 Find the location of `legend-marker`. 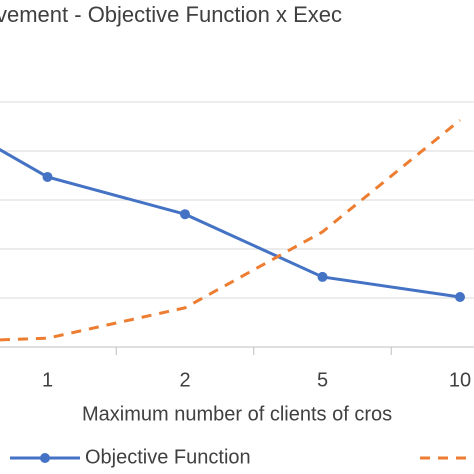

legend-marker is located at coordinates (45, 458).